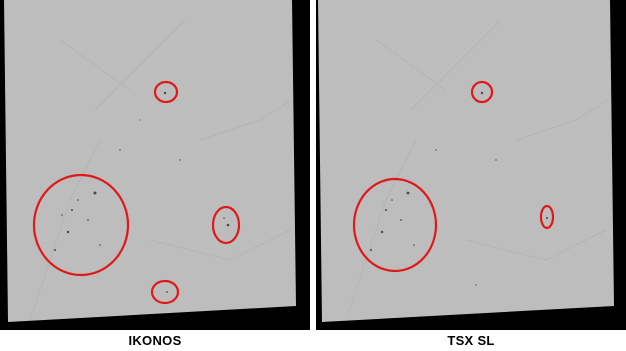 Image resolution: width=626 pixels, height=351 pixels. What do you see at coordinates (155, 340) in the screenshot?
I see `ikonos-caption: IKONOS` at bounding box center [155, 340].